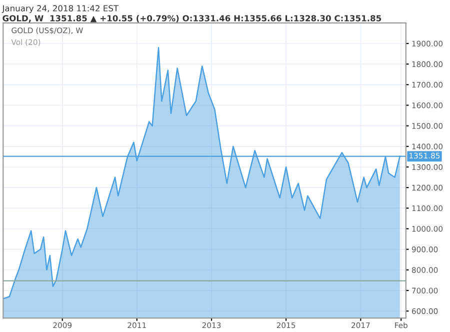  I want to click on chart-title: January 24, 2018 11:42 EST, so click(60, 9).